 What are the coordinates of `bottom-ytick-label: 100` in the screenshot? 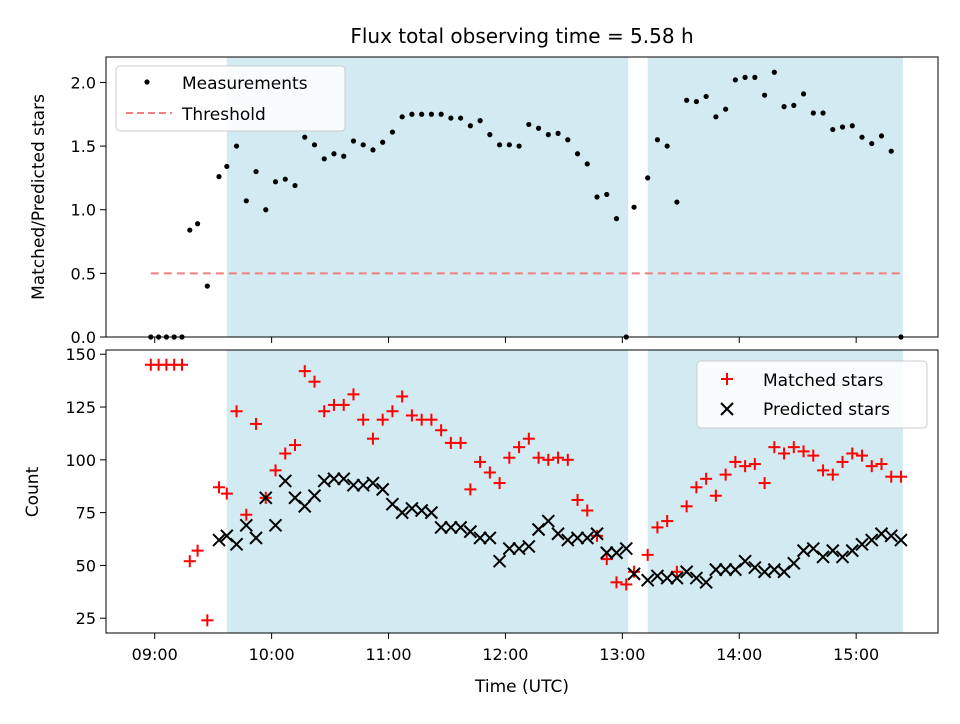 It's located at (80, 460).